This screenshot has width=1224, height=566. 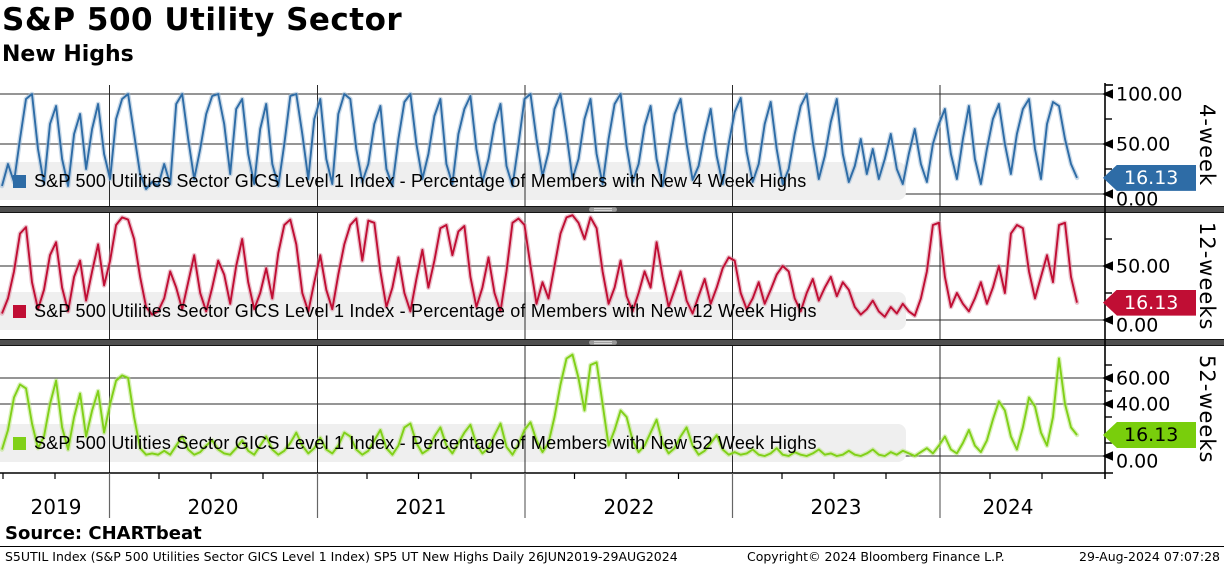 What do you see at coordinates (836, 507) in the screenshot?
I see `svg-text: 2023` at bounding box center [836, 507].